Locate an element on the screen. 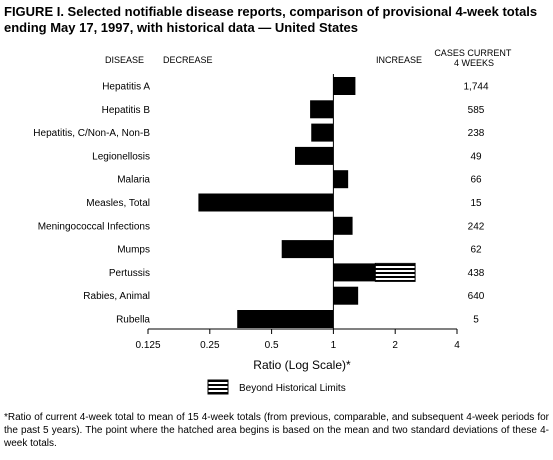 The height and width of the screenshot is (460, 553). category-label: Measles, Total is located at coordinates (118, 203).